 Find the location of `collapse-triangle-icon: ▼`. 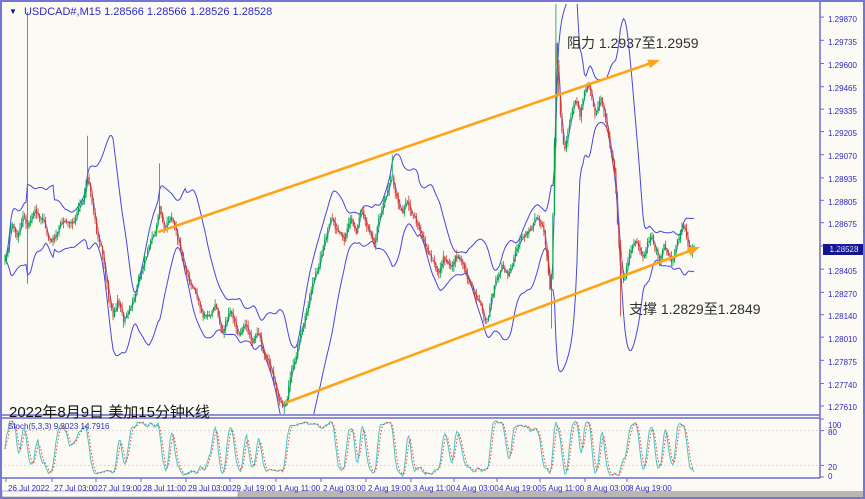

collapse-triangle-icon: ▼ is located at coordinates (13, 11).